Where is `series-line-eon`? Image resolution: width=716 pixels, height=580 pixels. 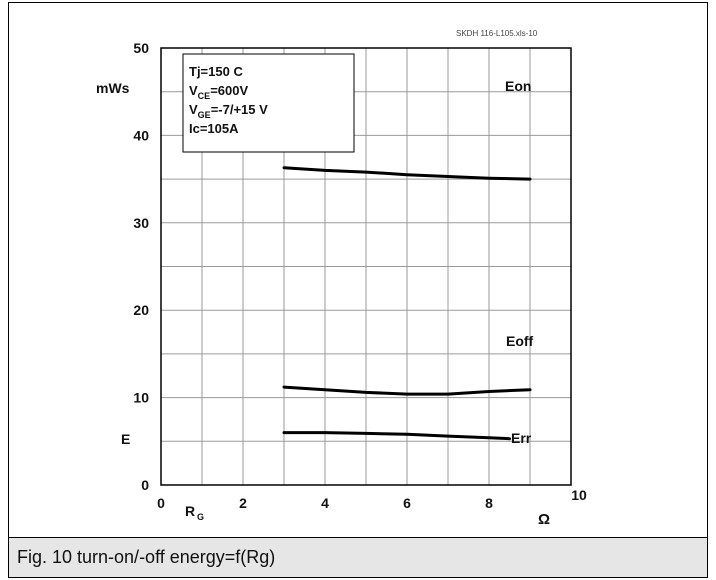 series-line-eon is located at coordinates (407, 173).